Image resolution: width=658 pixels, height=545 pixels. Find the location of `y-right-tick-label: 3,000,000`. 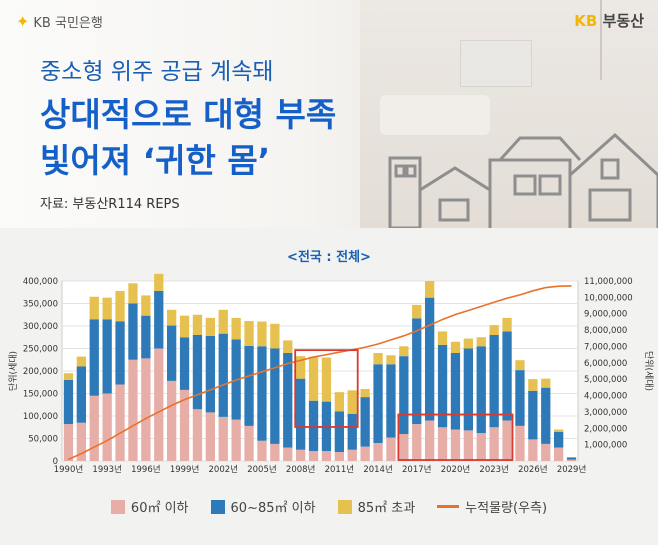

y-right-tick-label: 3,000,000 is located at coordinates (605, 413).